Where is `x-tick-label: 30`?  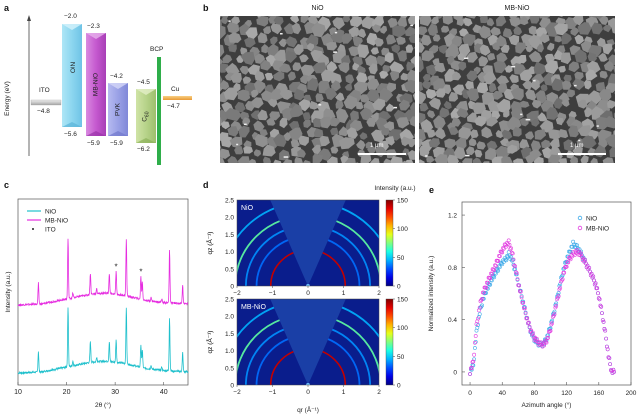 x-tick-label: 30 is located at coordinates (115, 392).